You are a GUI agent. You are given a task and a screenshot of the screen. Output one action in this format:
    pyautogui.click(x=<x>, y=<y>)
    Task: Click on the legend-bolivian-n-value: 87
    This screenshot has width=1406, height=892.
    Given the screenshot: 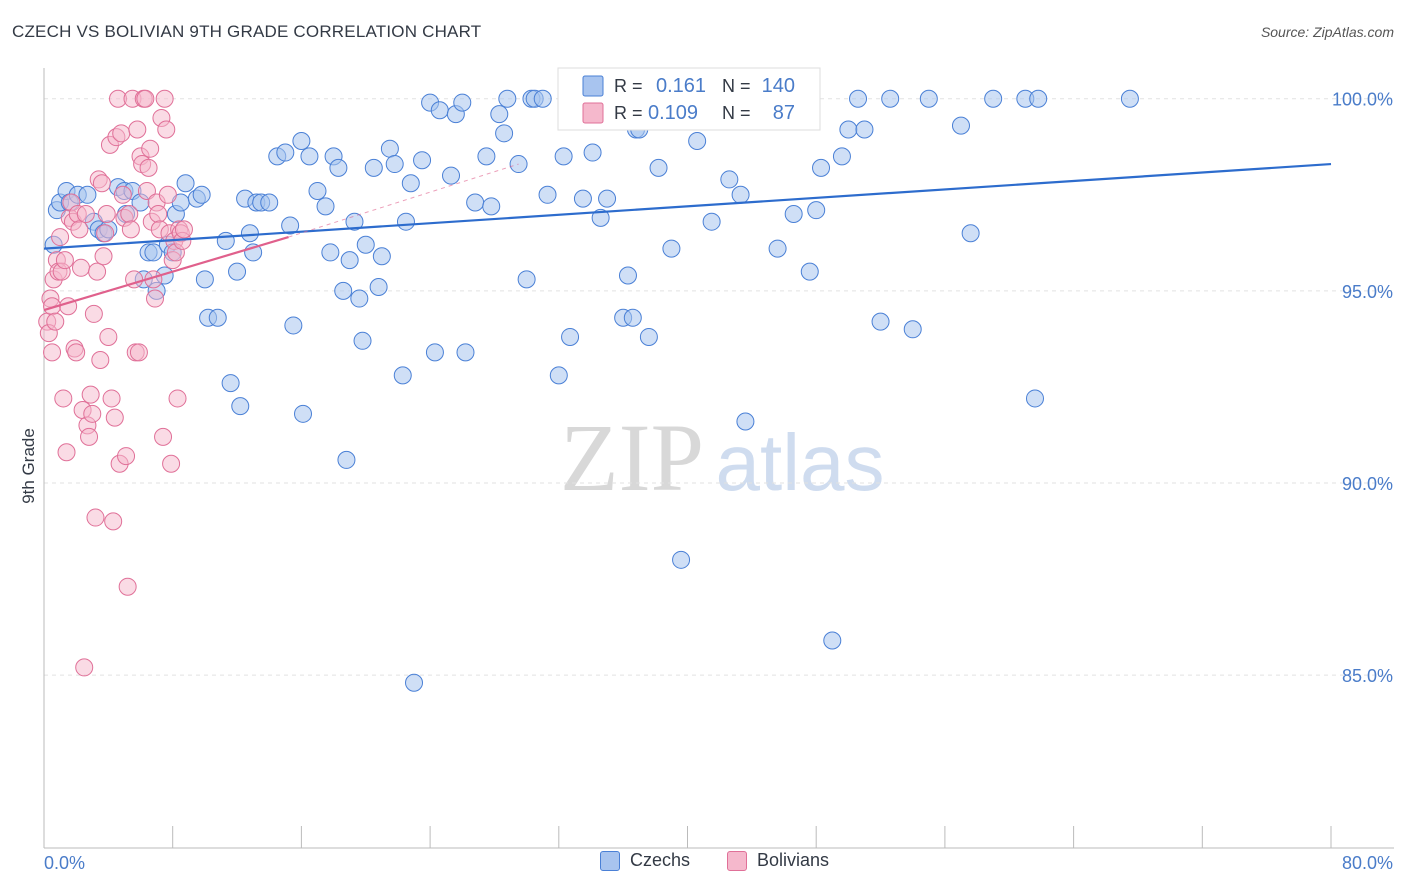 What is the action you would take?
    pyautogui.click(x=784, y=113)
    